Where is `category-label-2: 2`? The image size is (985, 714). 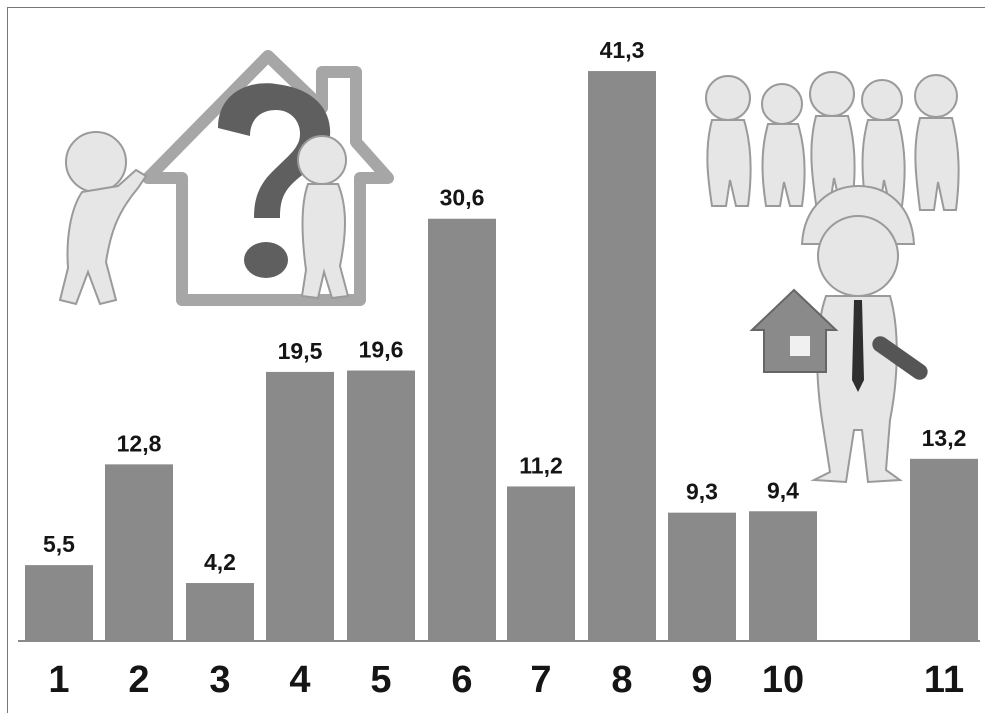
category-label-2: 2 is located at coordinates (138, 680).